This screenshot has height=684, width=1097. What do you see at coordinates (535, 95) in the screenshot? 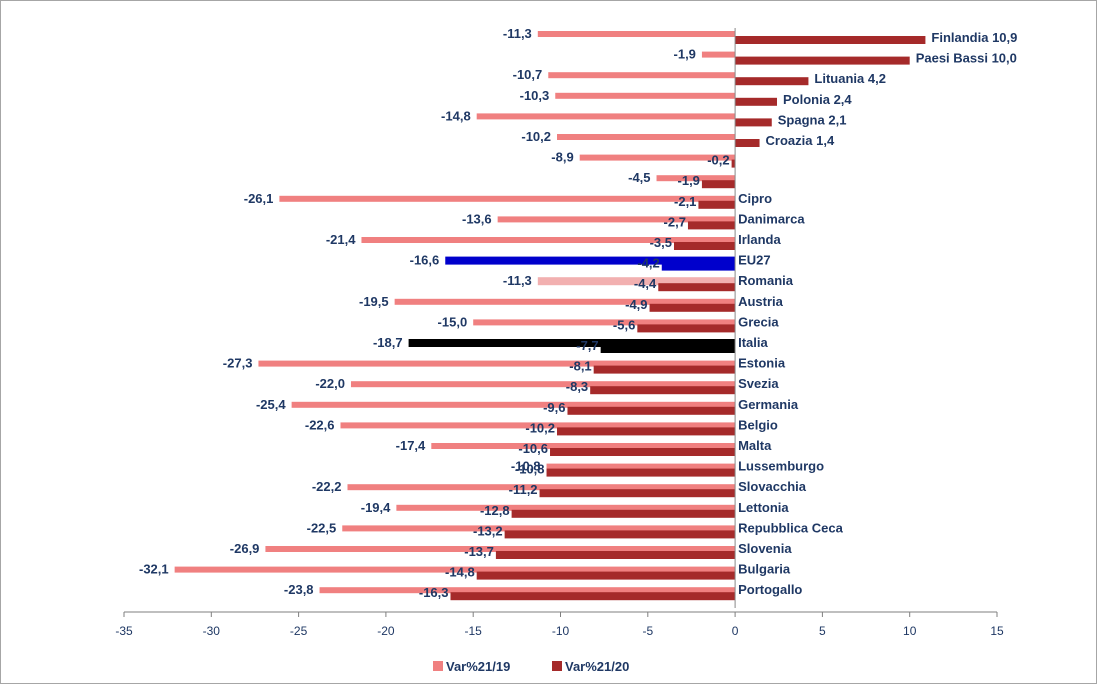
I see `label-var2119: -10,3` at bounding box center [535, 95].